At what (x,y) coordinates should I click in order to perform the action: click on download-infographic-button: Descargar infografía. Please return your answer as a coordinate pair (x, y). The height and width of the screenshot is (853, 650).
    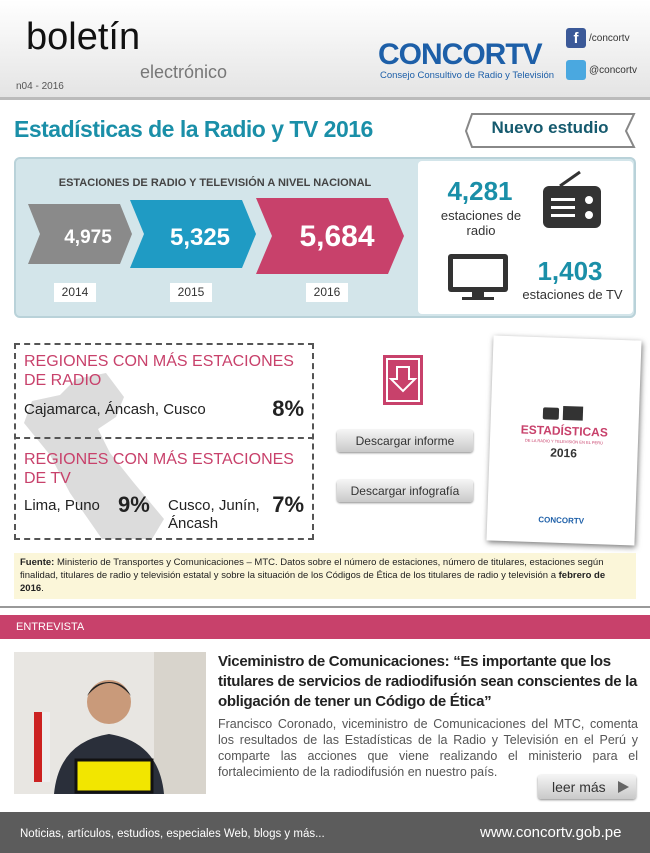
    Looking at the image, I should click on (405, 491).